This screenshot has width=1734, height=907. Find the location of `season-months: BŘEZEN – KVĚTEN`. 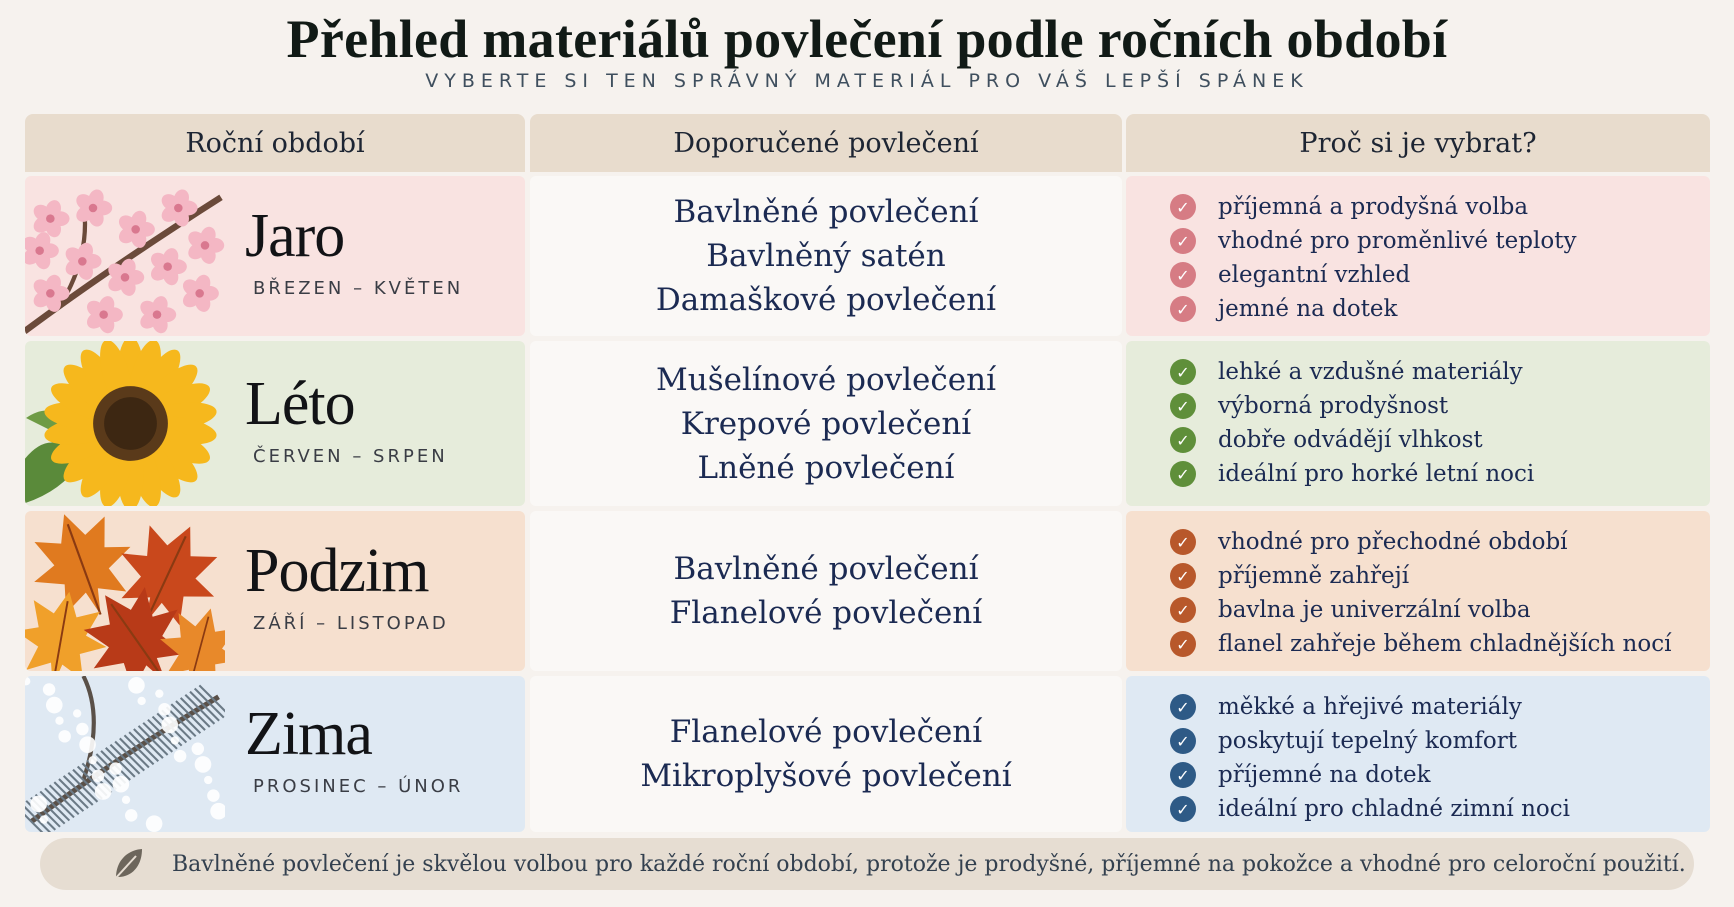

season-months: BŘEZEN – KVĚTEN is located at coordinates (358, 288).